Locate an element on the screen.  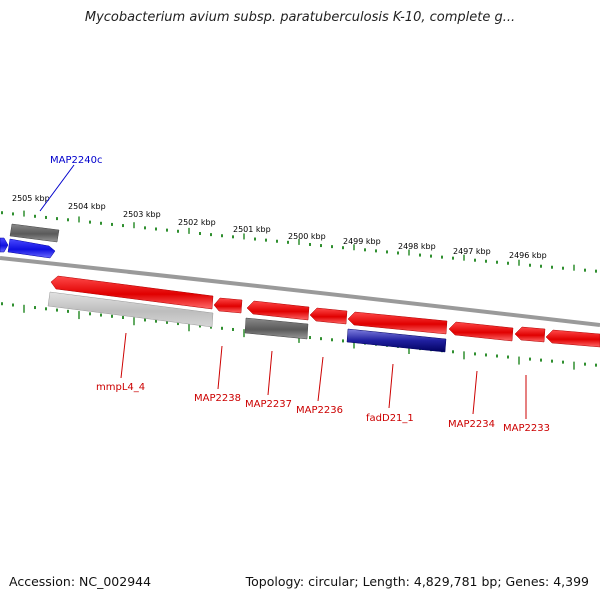
ruler-label-2504: 2504 kbp is located at coordinates (87, 206).